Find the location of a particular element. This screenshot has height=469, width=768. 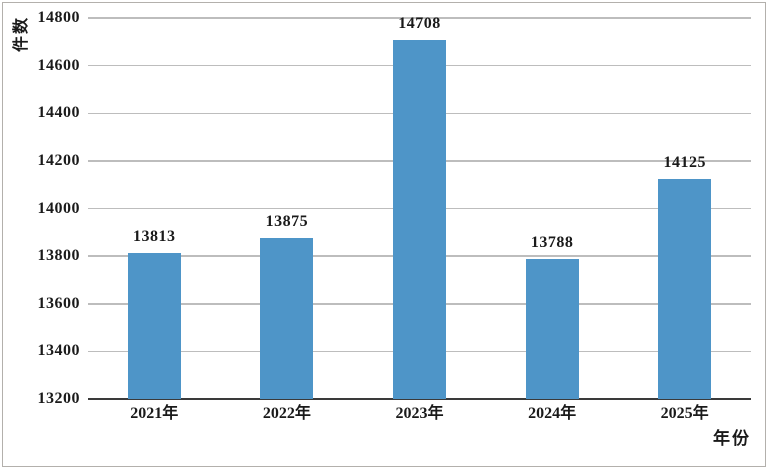

bar-value-label: 13813 is located at coordinates (154, 237).